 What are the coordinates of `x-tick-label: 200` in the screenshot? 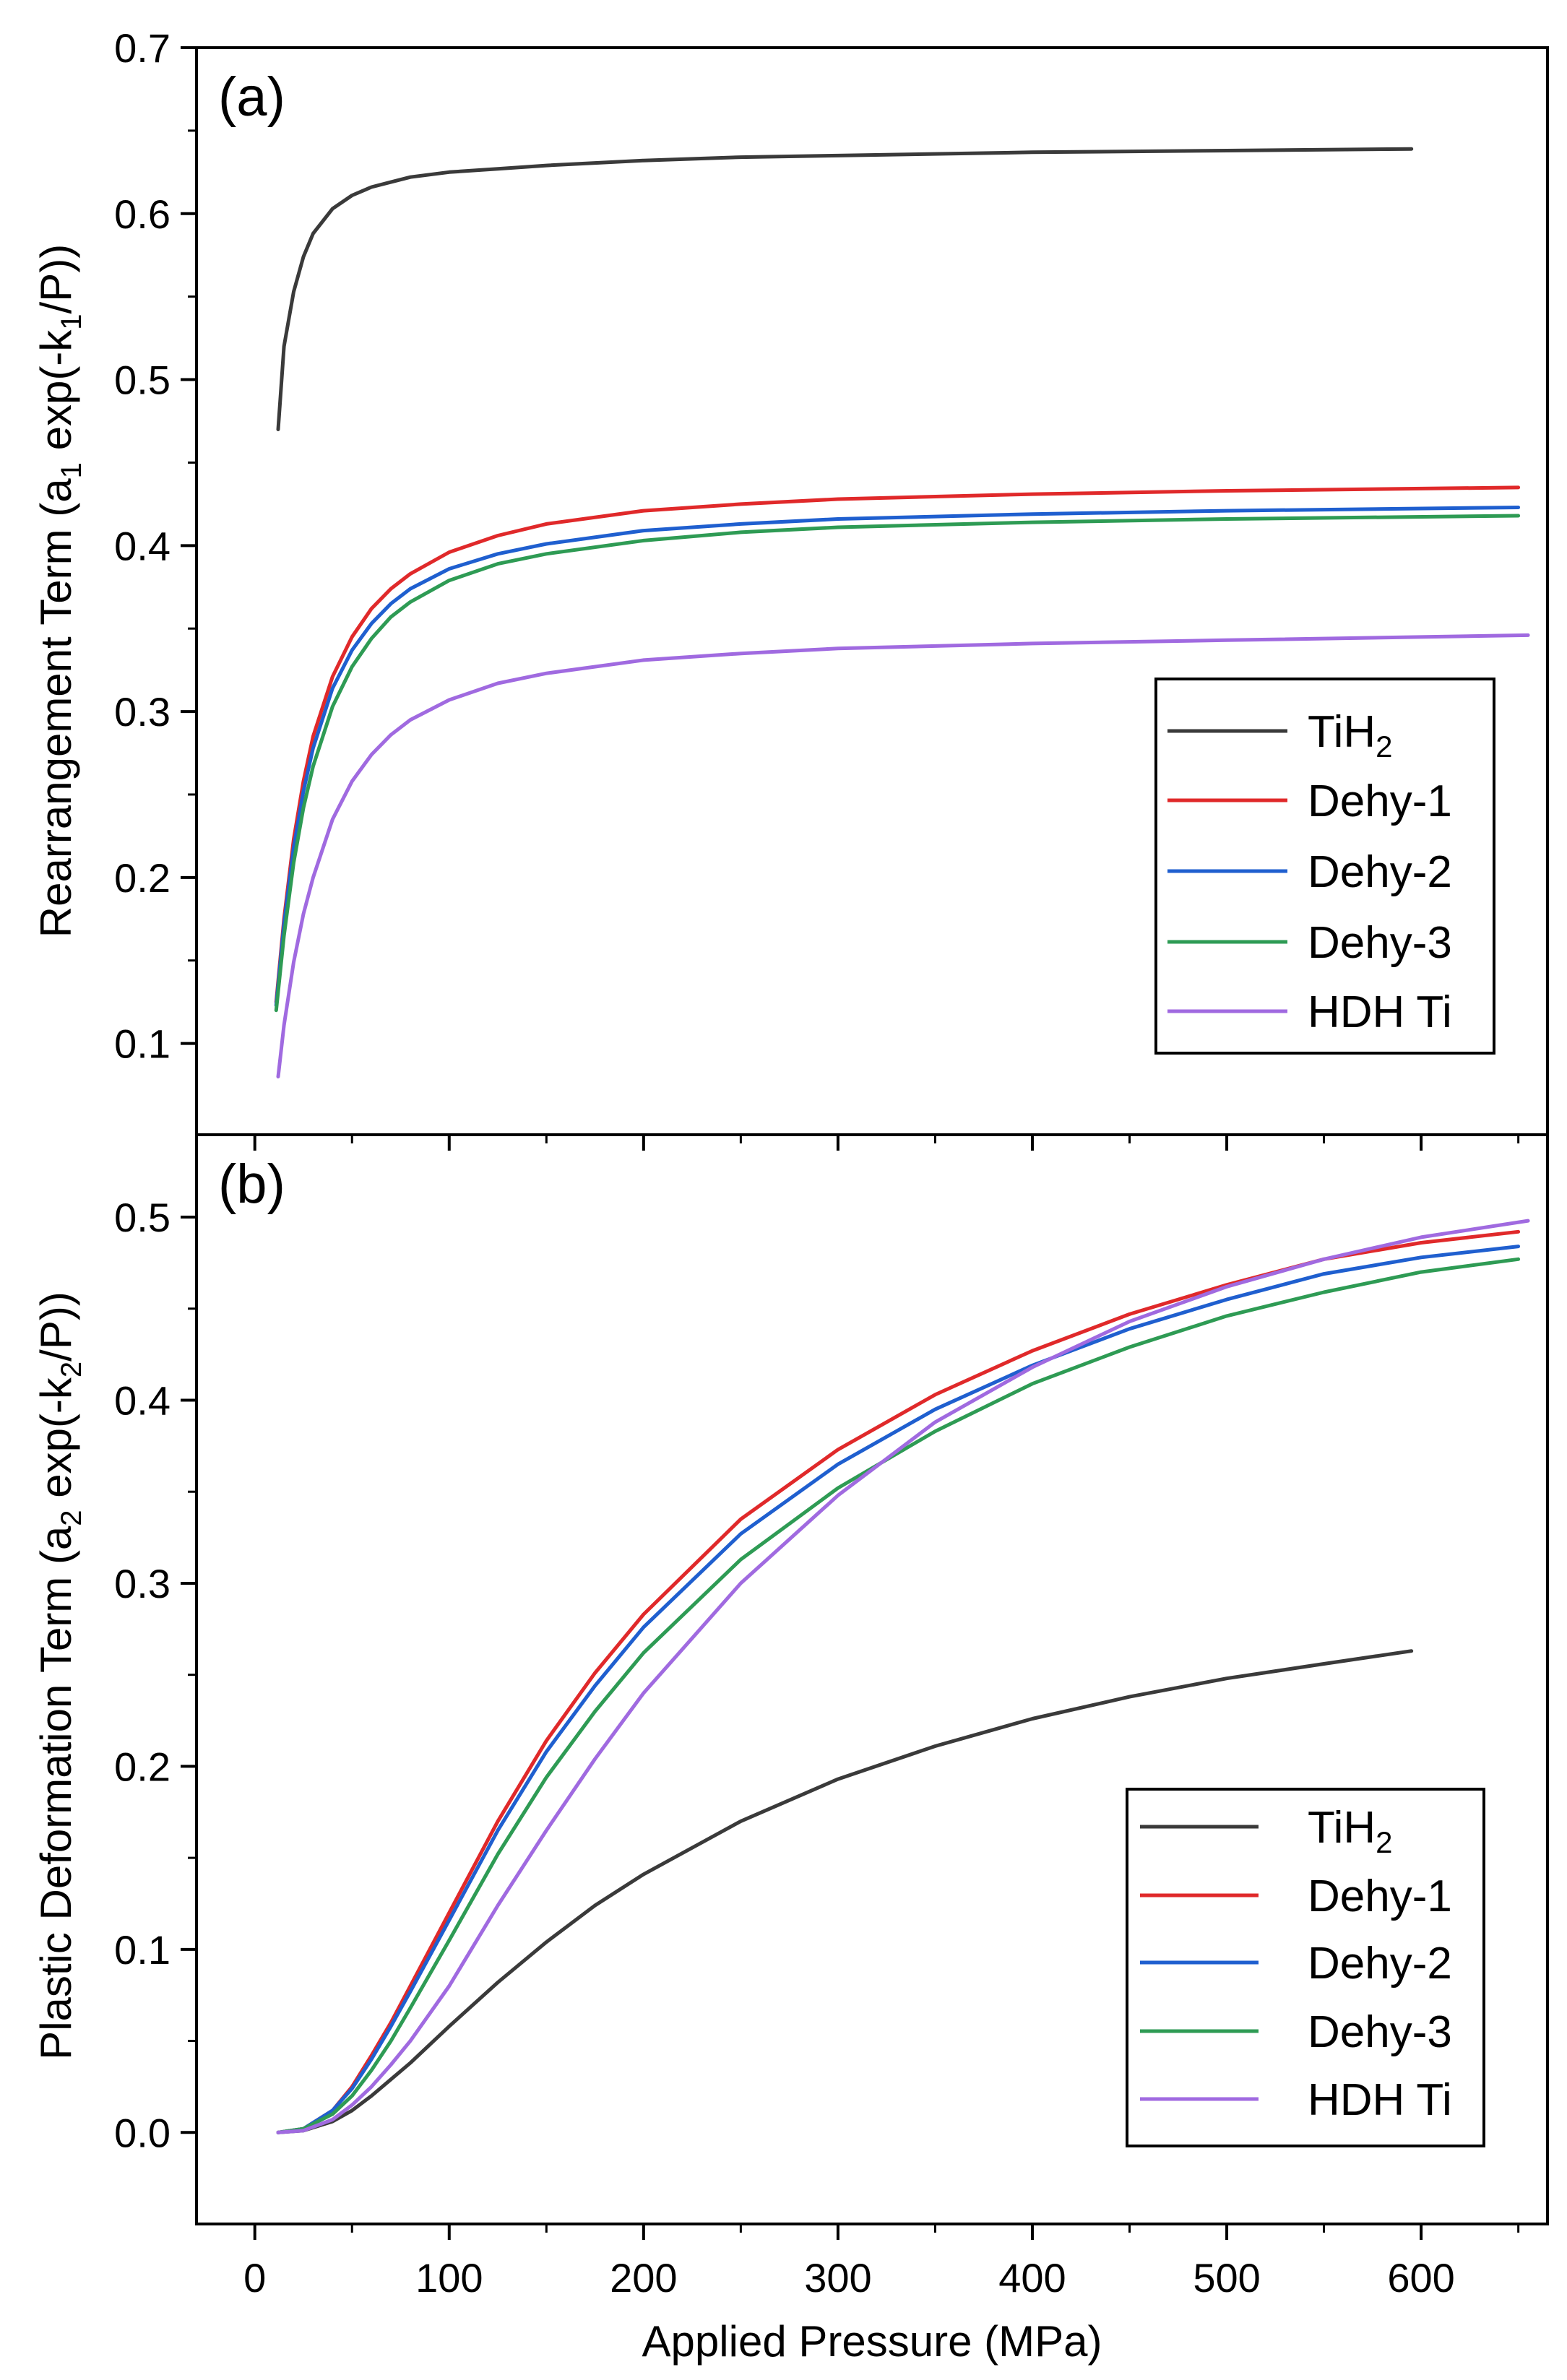 It's located at (643, 2278).